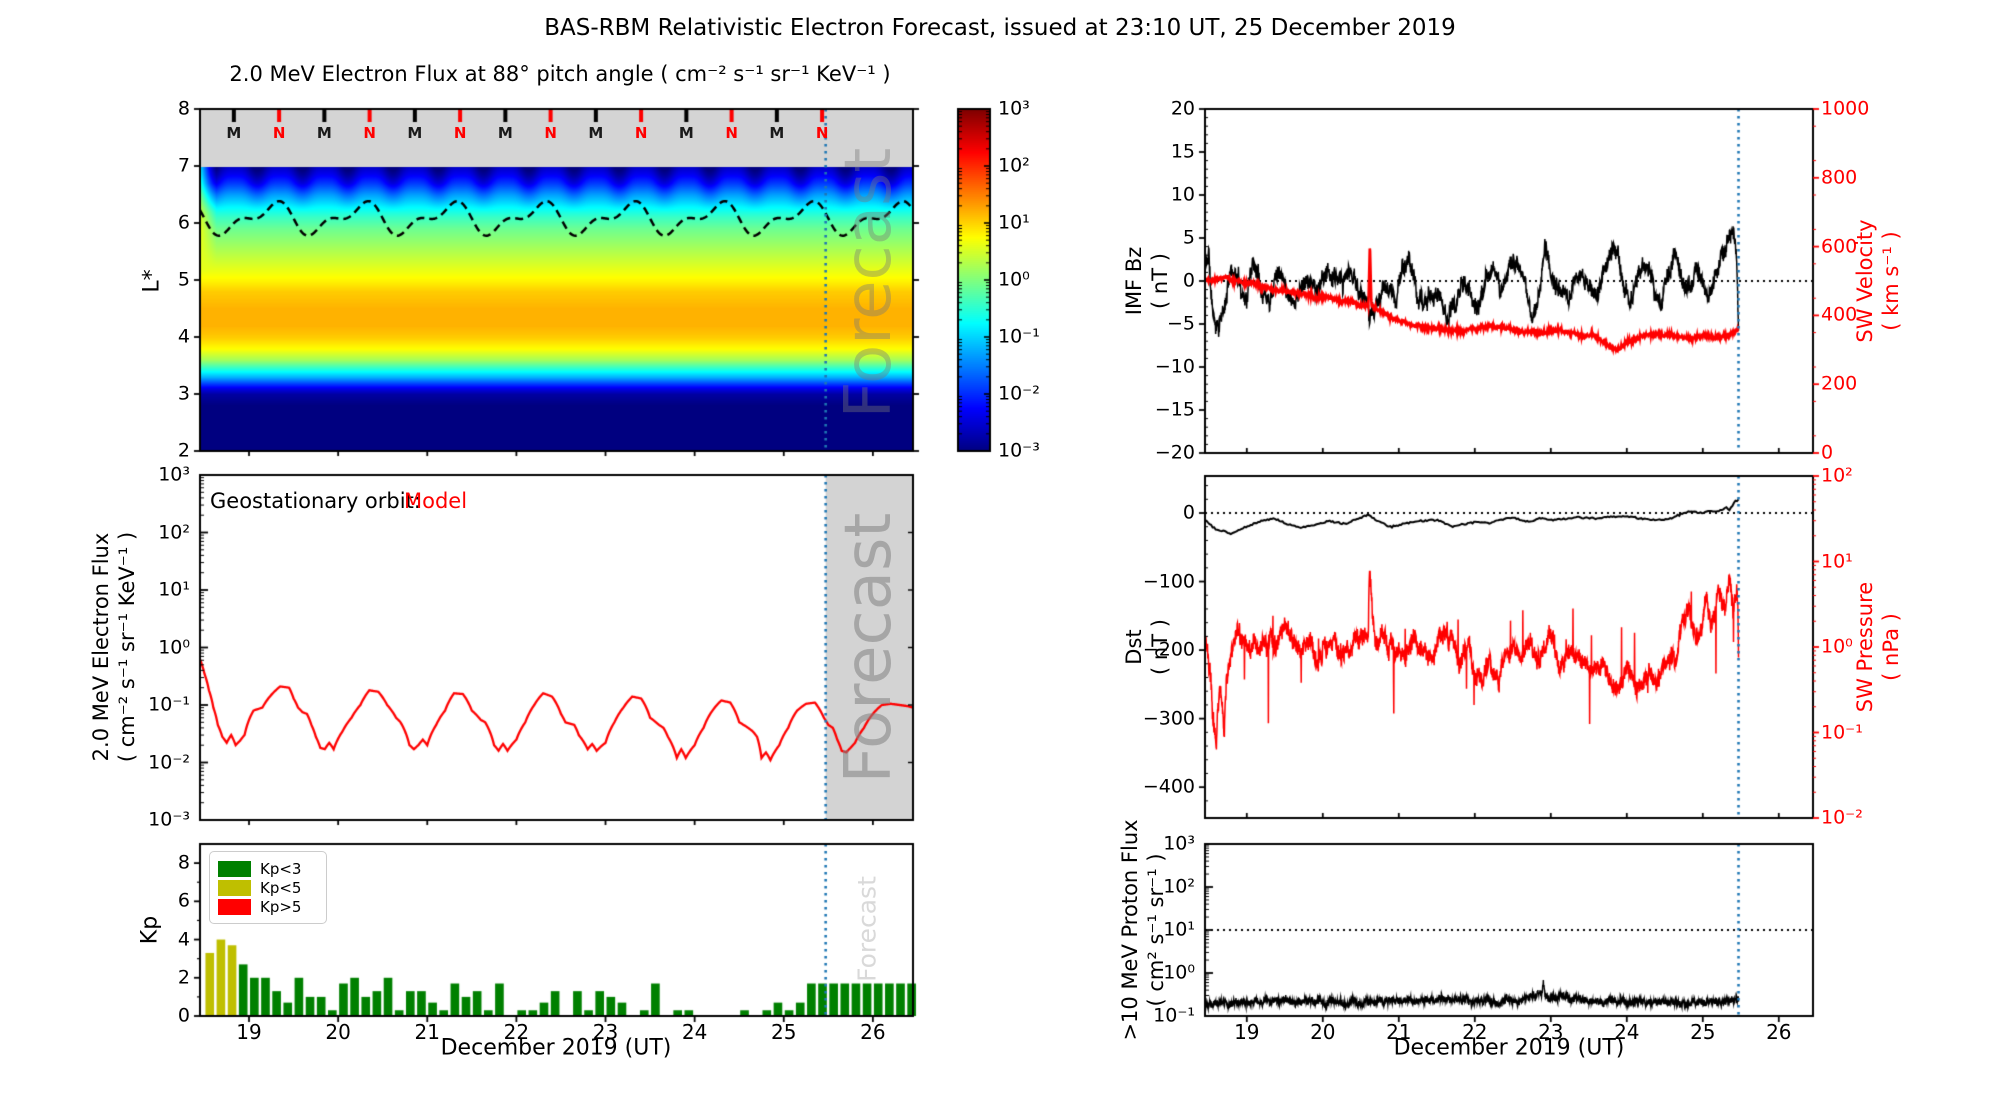  I want to click on bz-ylabel-line2: ( nT ), so click(1160, 281).